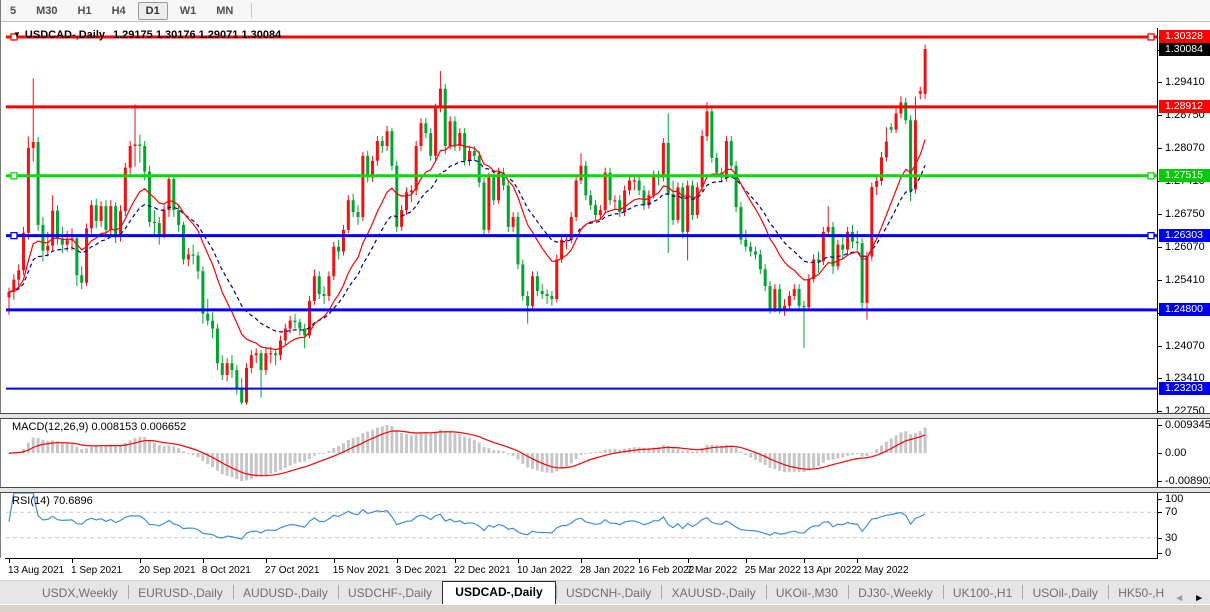 This screenshot has height=612, width=1210. I want to click on tab-usdx-weekly: USDX,Weekly, so click(80, 593).